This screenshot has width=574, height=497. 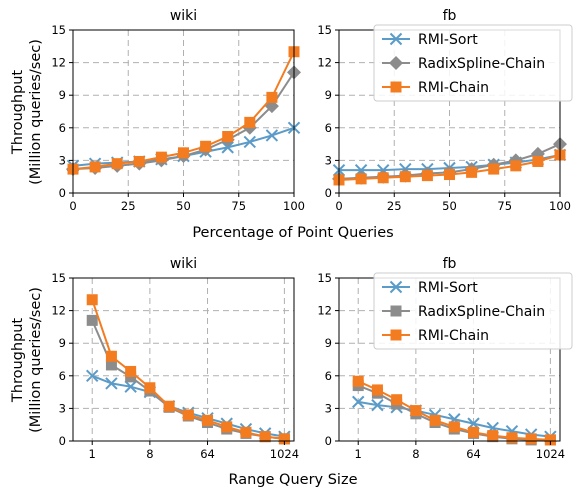 I want to click on panel-0-ytick-label-5: 15, so click(x=58, y=30).